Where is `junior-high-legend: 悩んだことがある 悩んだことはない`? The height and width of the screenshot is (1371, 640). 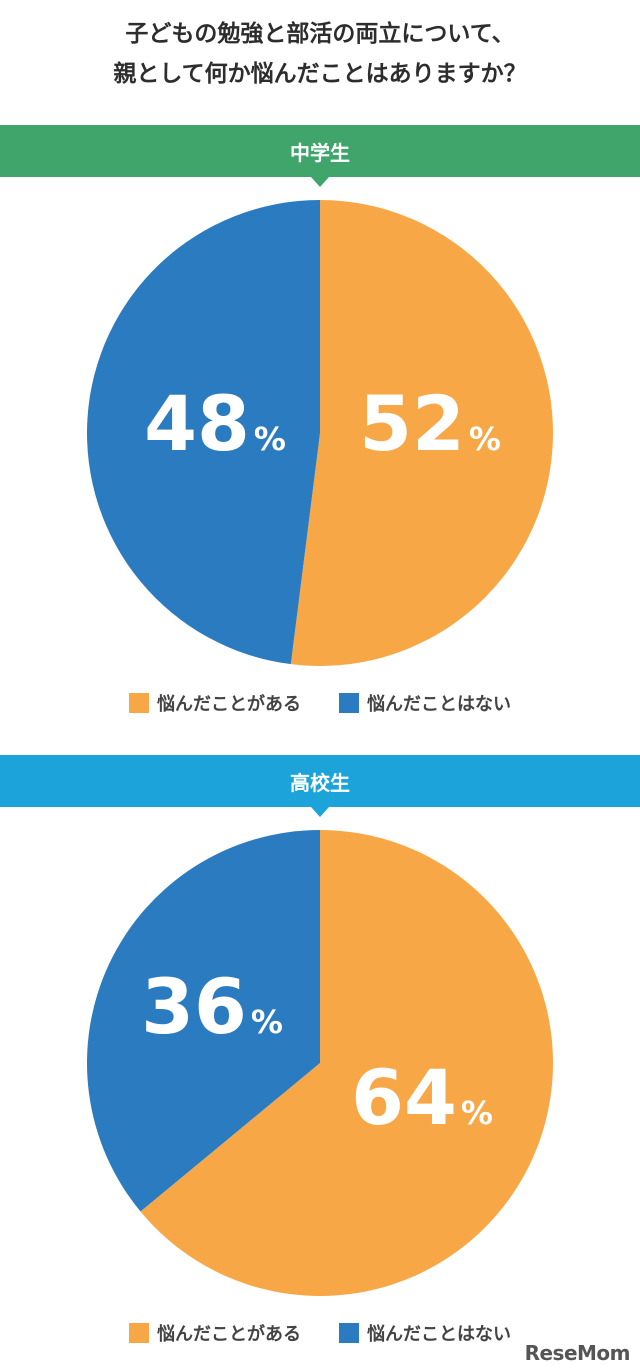
junior-high-legend: 悩んだことがある 悩んだことはない is located at coordinates (320, 703).